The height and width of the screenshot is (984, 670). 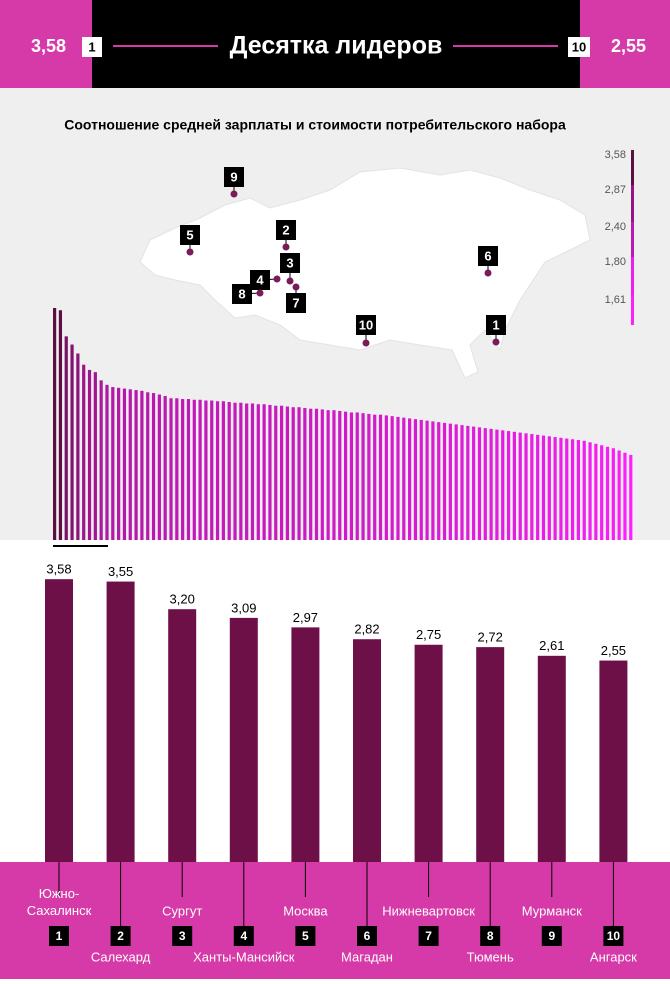 I want to click on category-label: Тюмень, so click(x=490, y=956).